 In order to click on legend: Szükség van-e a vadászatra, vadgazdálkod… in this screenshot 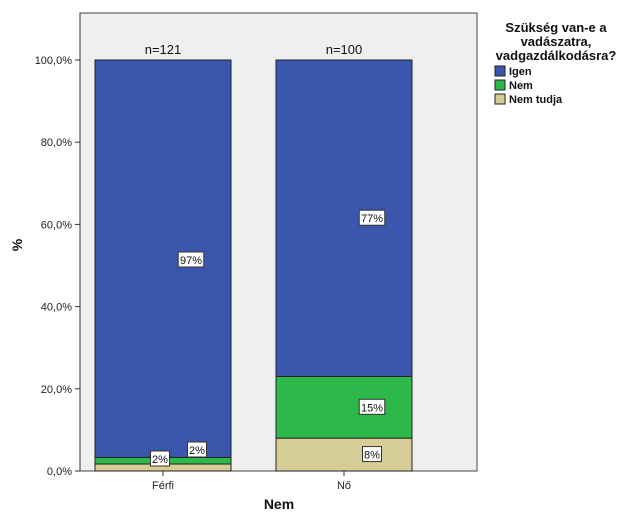, I will do `click(555, 63)`.